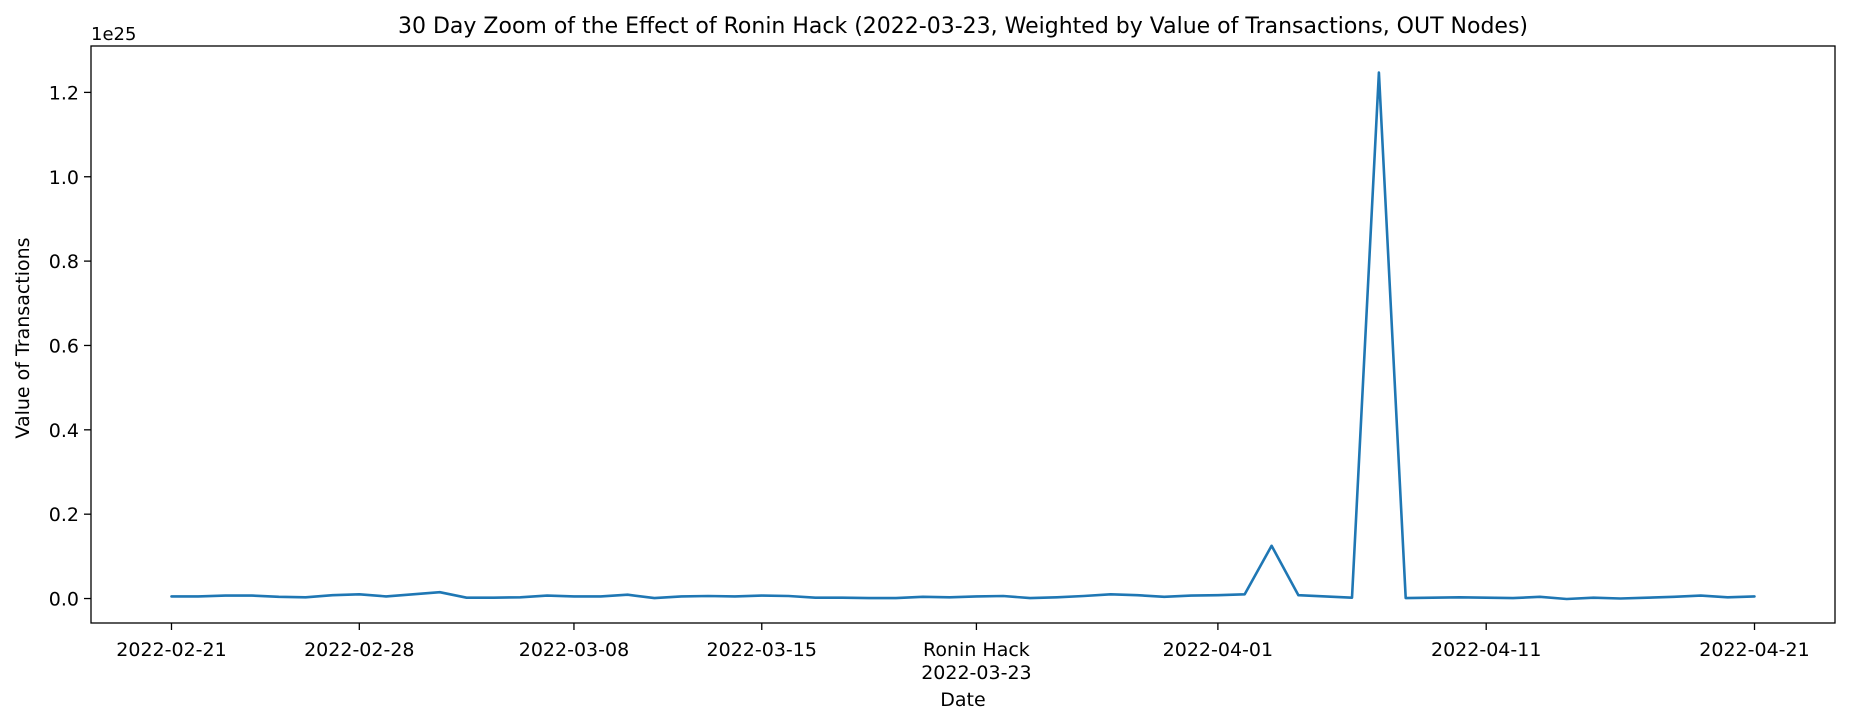 The image size is (1849, 725). Describe the element at coordinates (1486, 650) in the screenshot. I see `x-tick-label: 2022-04-11` at that location.